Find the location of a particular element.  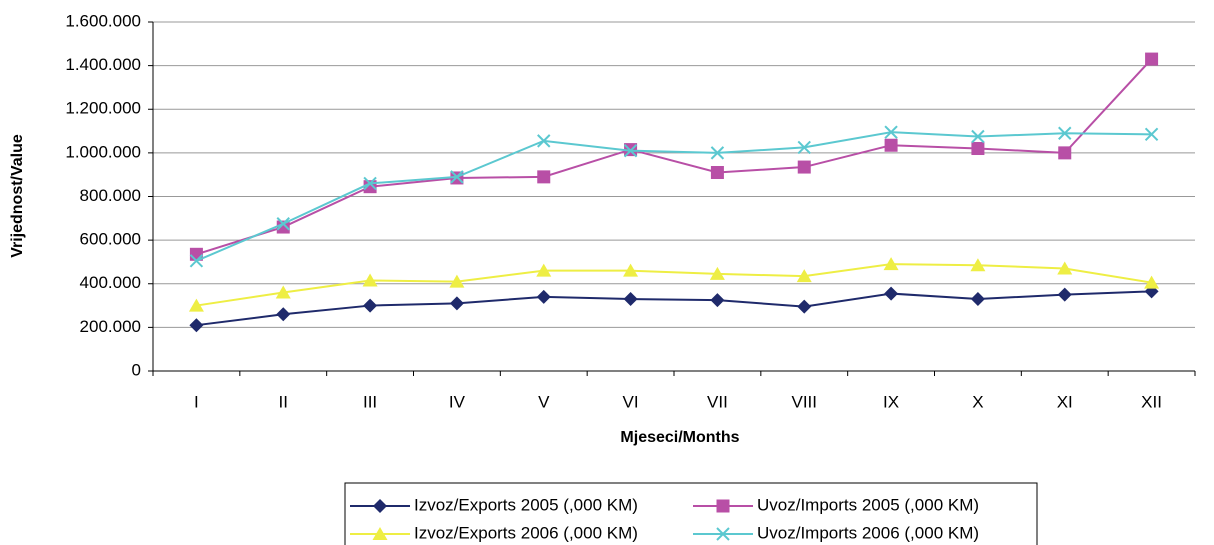

legend-label: Izvoz/Exports 2006 (,000 KM) is located at coordinates (526, 532).